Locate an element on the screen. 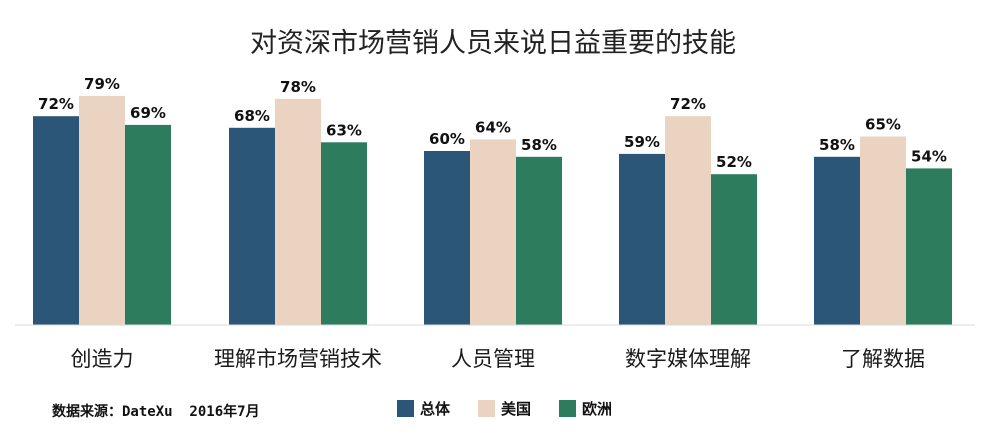 The image size is (987, 436). category-label-2: 理解市场营销技术 is located at coordinates (298, 359).